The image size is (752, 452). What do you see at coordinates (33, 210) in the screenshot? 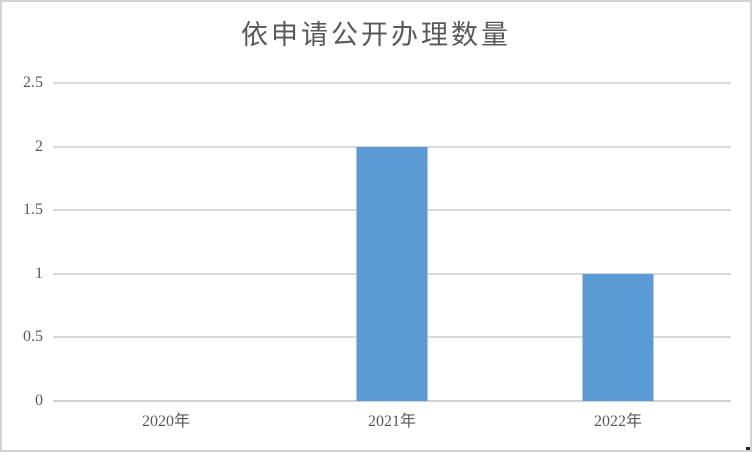
I see `y-tick-label: 1.5` at bounding box center [33, 210].